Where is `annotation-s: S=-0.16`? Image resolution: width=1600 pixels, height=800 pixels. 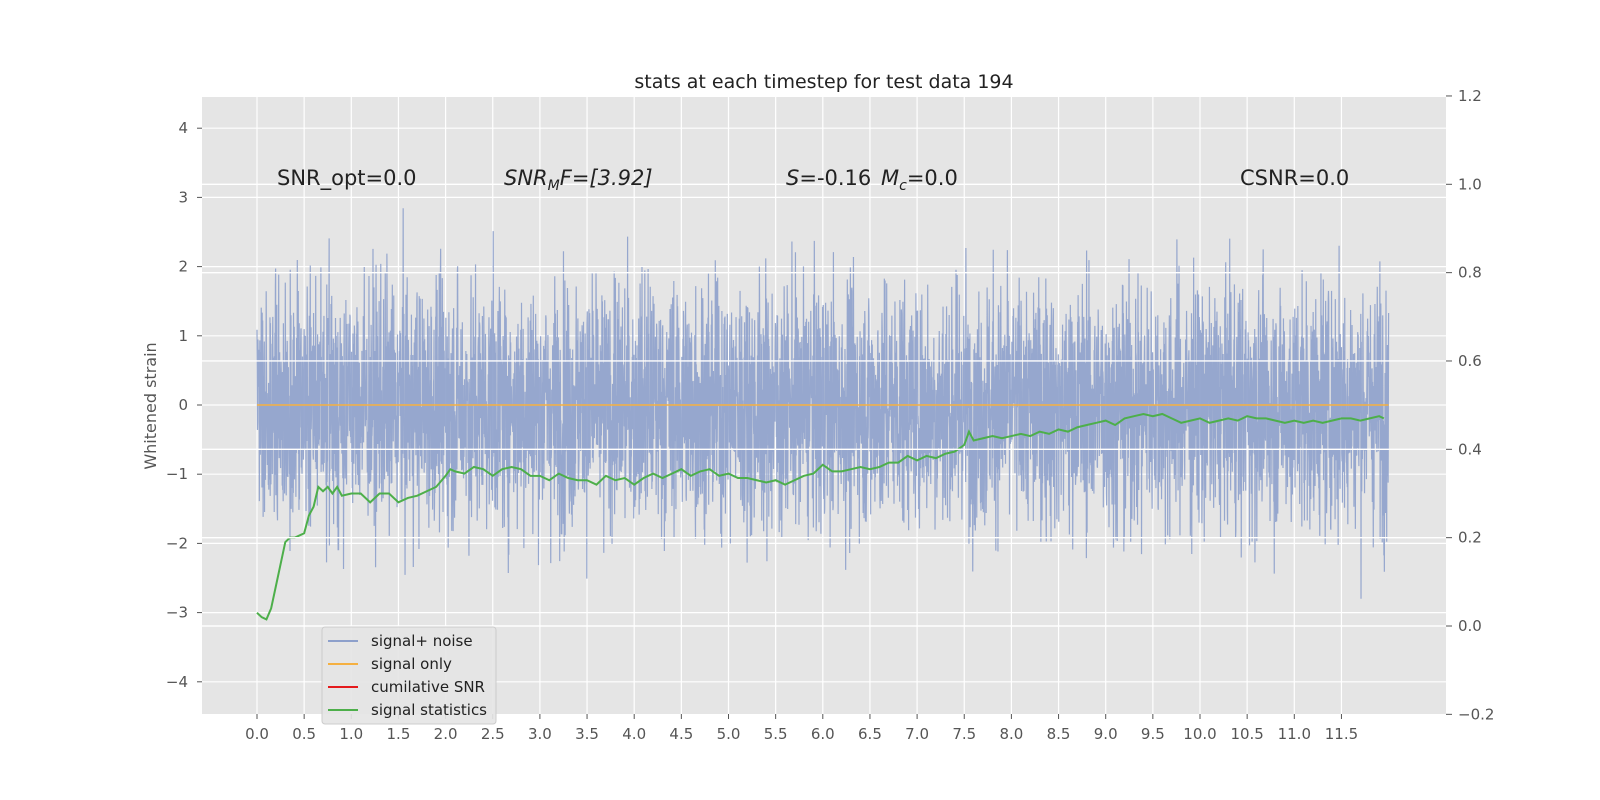 annotation-s: S=-0.16 is located at coordinates (828, 178).